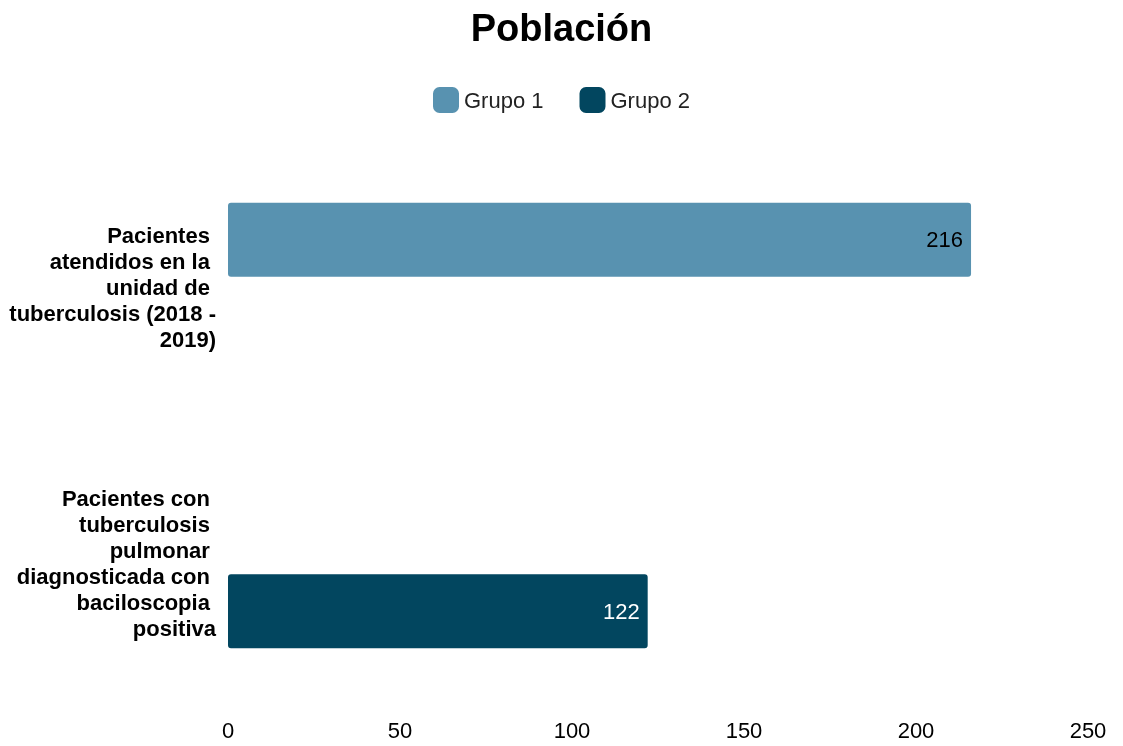  Describe the element at coordinates (561, 28) in the screenshot. I see `chart-title: Población` at that location.